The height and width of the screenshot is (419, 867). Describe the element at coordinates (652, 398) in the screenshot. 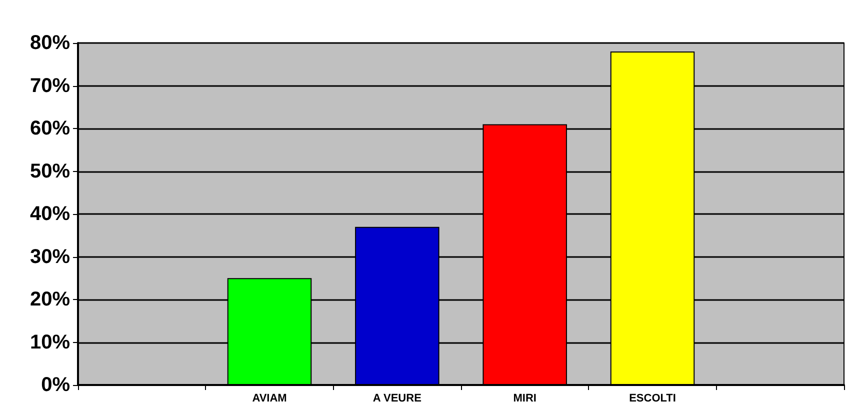

I see `x-tick-label: ESCOLTI` at that location.